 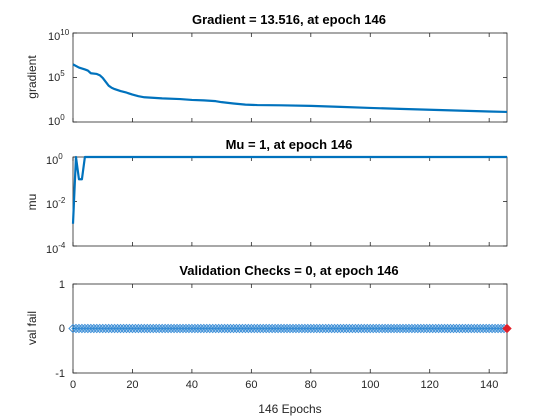 I want to click on panel-val-fail-ylabel: val fail, so click(x=32, y=328).